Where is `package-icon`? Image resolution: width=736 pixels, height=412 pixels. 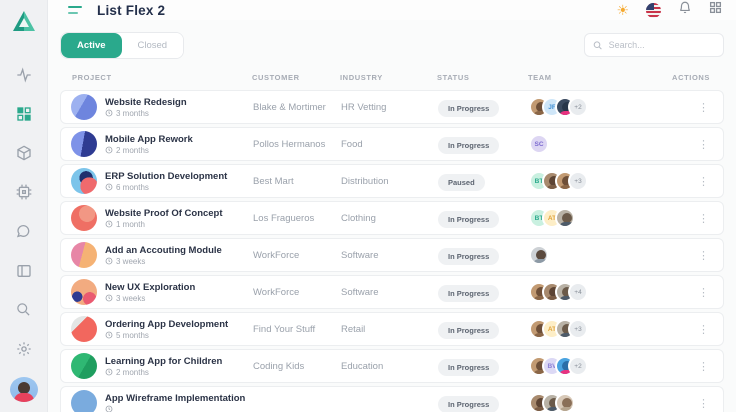 package-icon is located at coordinates (24, 152).